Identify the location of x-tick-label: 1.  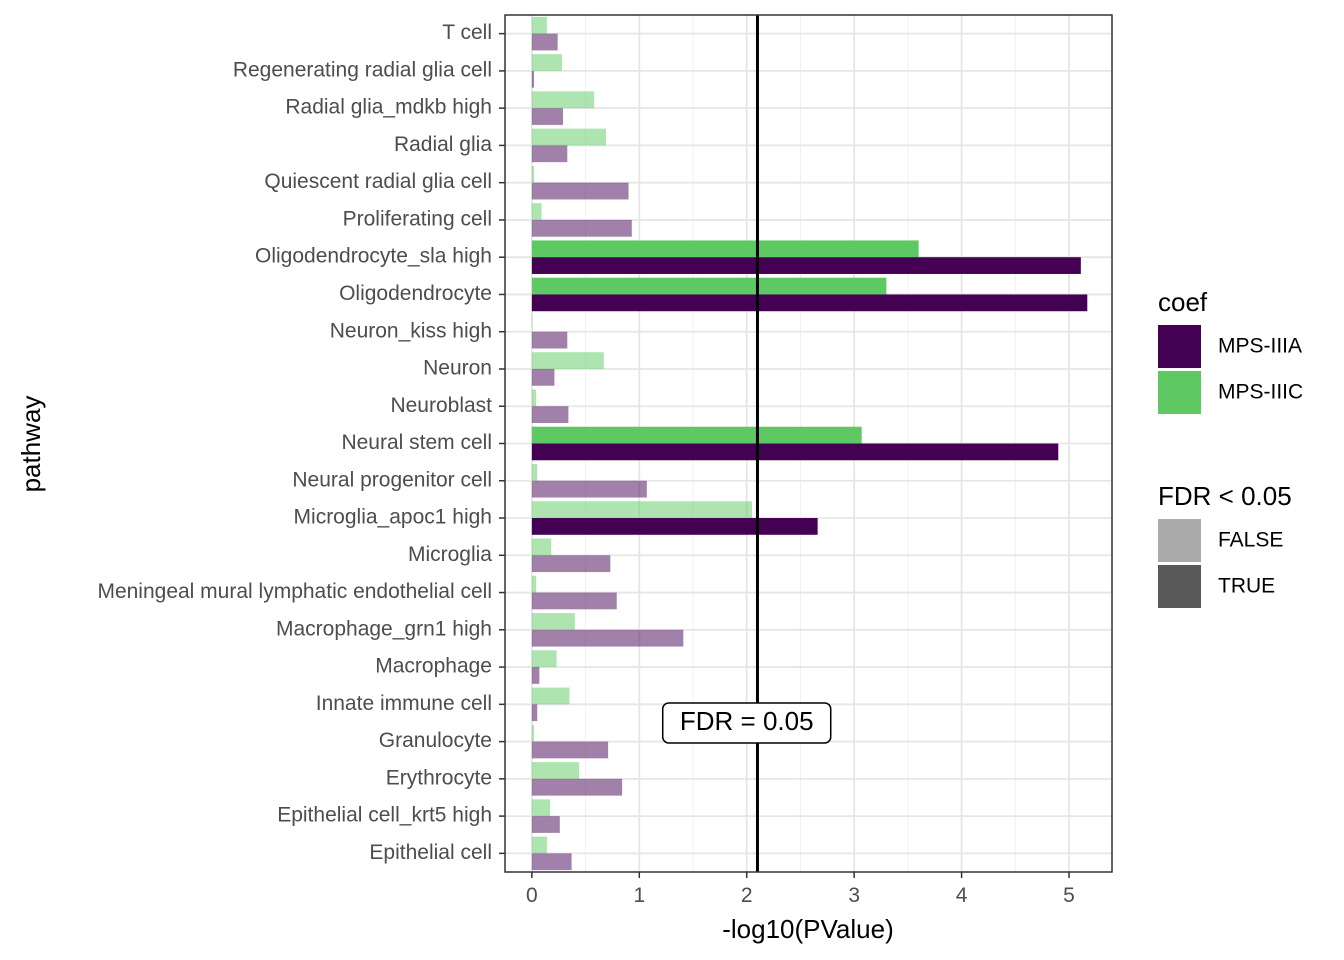
(639, 895).